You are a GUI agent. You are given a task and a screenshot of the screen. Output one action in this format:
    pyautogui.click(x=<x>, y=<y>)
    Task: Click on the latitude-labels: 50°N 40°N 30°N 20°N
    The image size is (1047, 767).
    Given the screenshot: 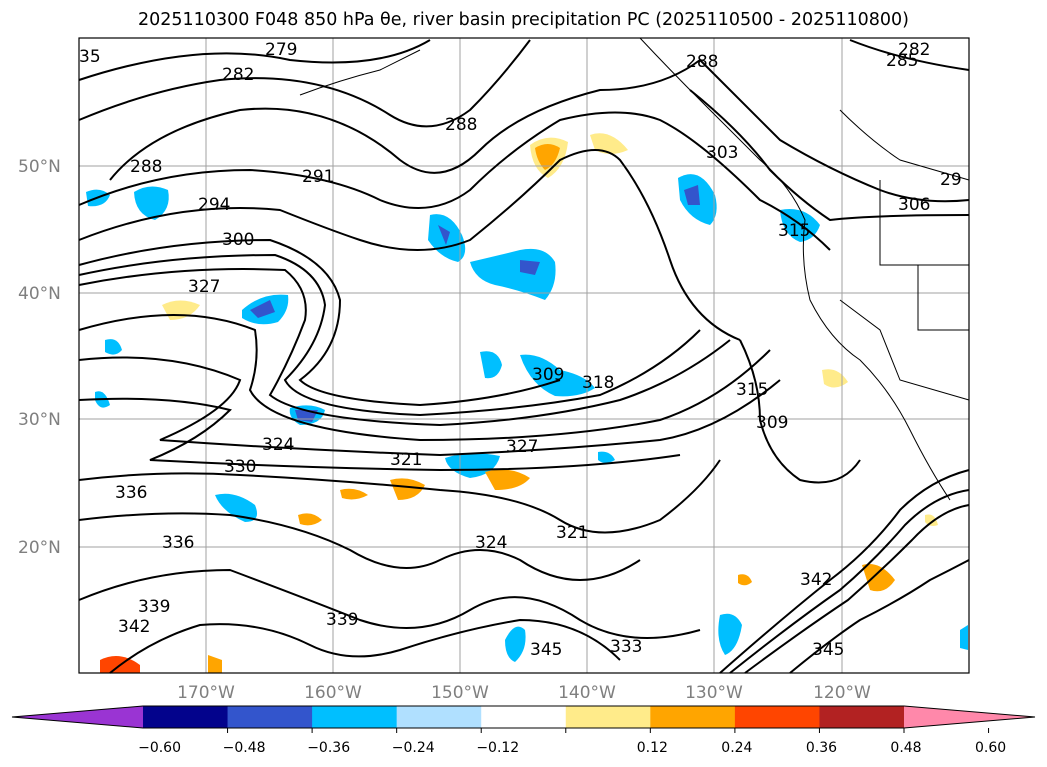 What is the action you would take?
    pyautogui.click(x=39, y=357)
    